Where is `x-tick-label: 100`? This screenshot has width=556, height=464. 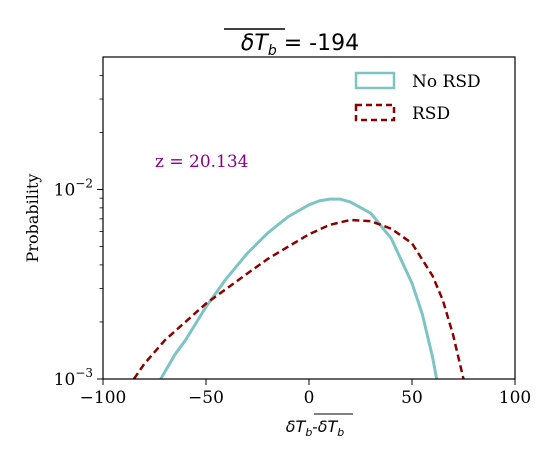
x-tick-label: 100 is located at coordinates (515, 398).